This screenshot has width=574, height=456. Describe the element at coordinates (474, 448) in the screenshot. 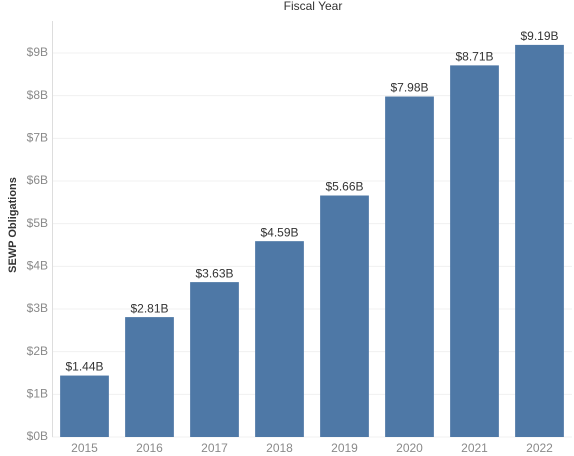

I see `x-tick-label: 2021` at that location.